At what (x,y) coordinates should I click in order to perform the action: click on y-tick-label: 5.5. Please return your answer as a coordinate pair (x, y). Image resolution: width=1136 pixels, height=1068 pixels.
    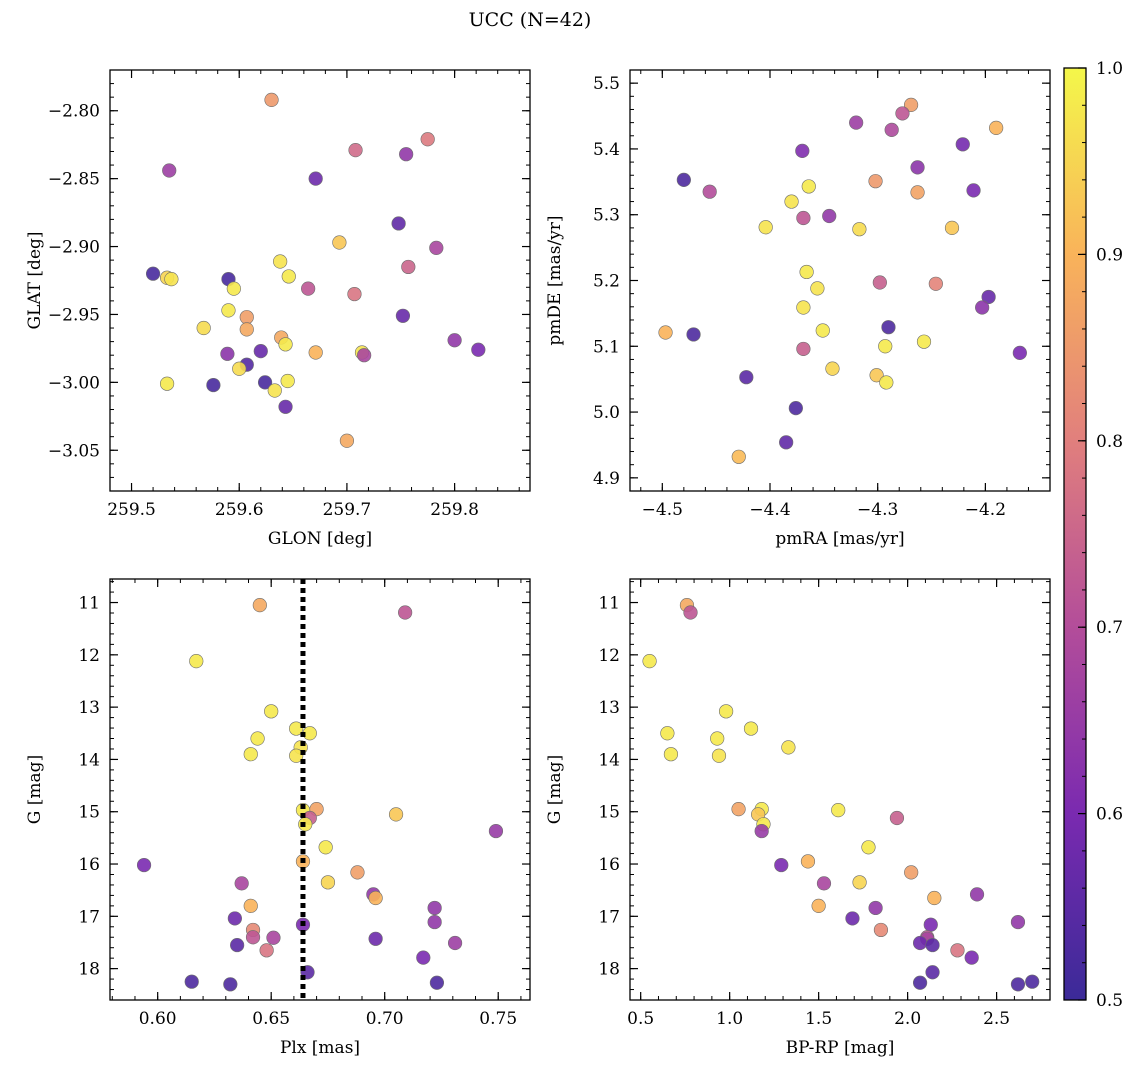
    Looking at the image, I should click on (606, 84).